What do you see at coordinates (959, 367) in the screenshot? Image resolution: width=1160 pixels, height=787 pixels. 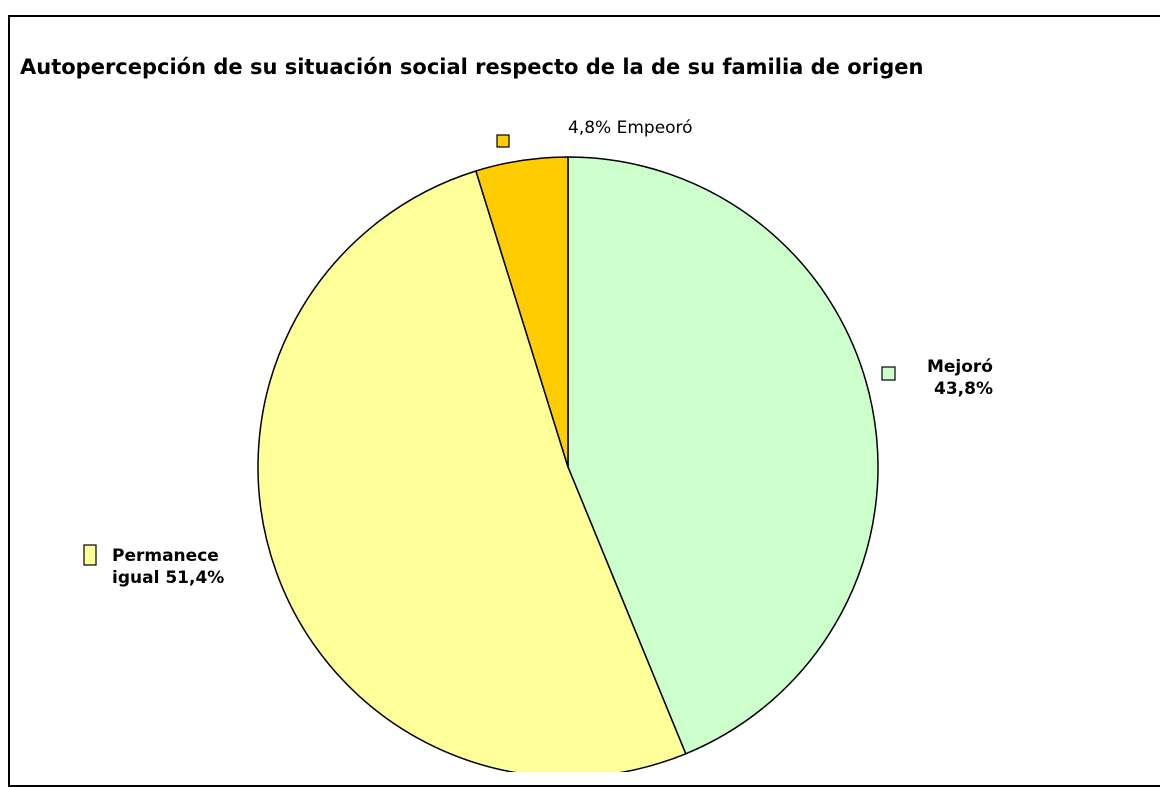 I see `category-label: Mejoró` at bounding box center [959, 367].